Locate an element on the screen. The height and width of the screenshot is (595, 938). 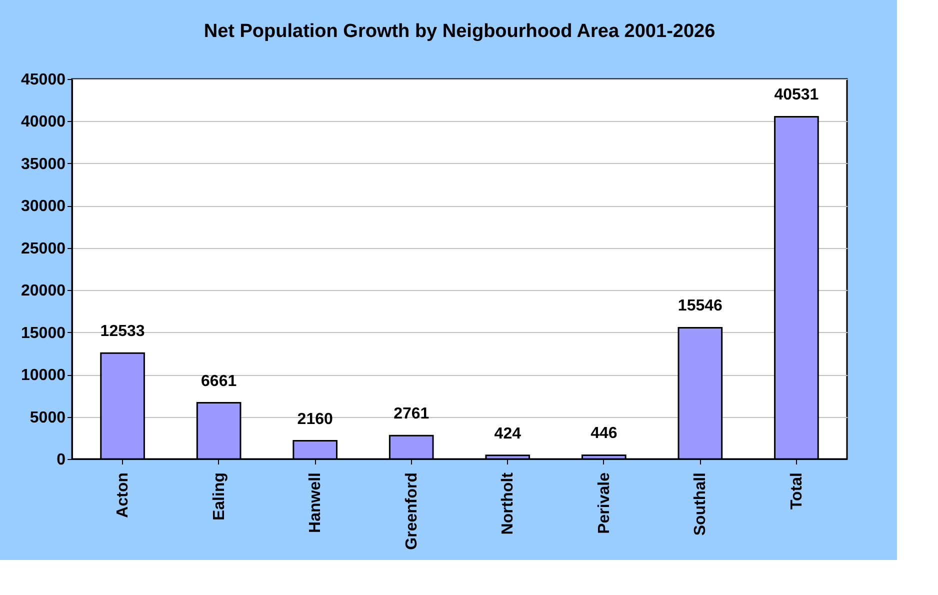
data-label: 15546 is located at coordinates (700, 306).